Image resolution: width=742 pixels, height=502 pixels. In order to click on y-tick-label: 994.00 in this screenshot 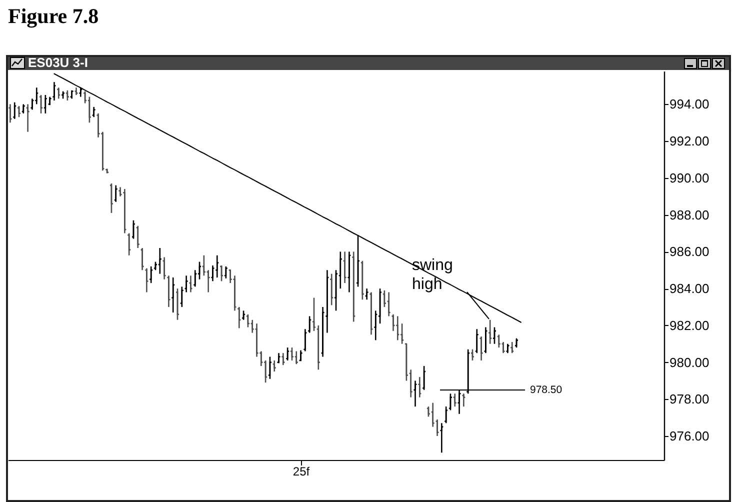, I will do `click(690, 104)`.